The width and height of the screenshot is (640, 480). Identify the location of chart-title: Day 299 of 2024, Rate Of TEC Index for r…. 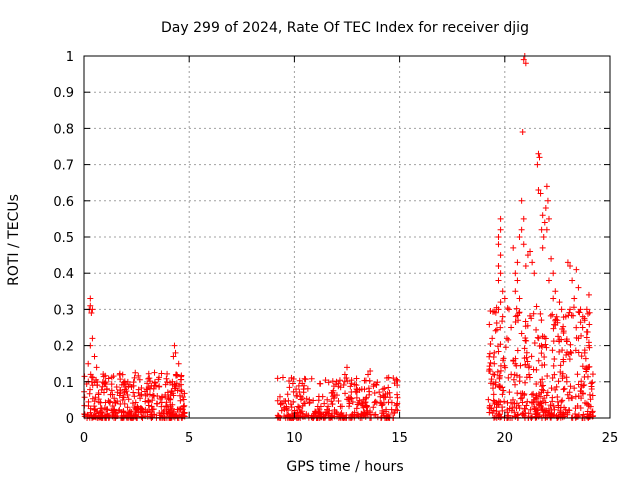
(345, 28).